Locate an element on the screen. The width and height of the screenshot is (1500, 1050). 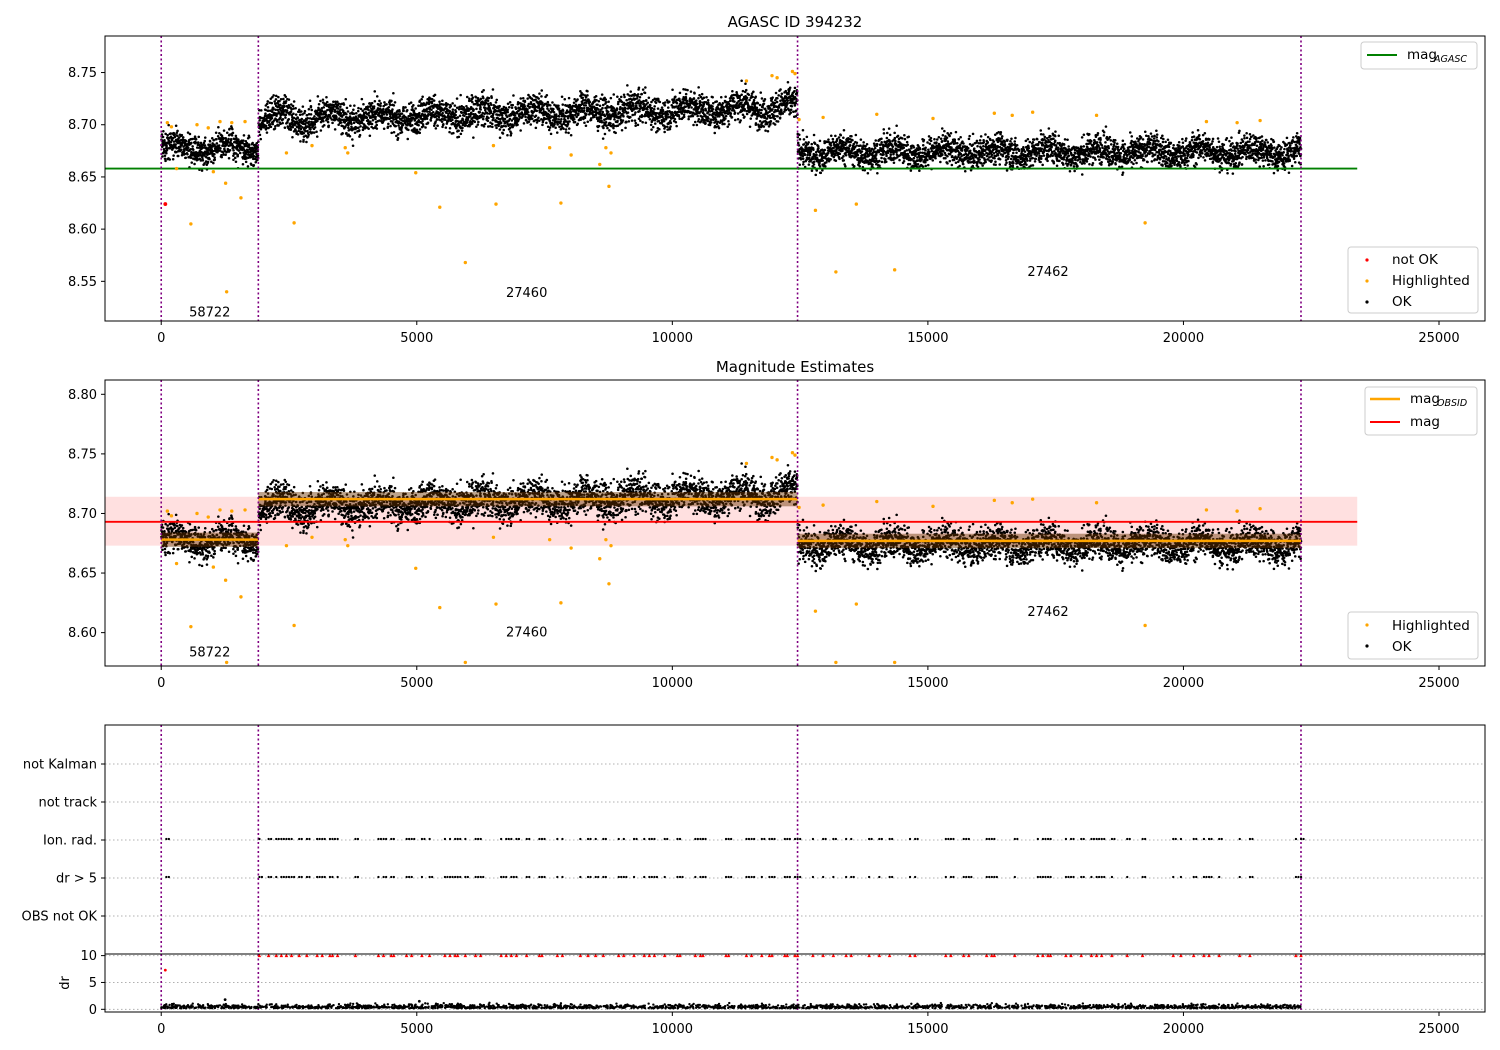
dr-ytick-label: 0 is located at coordinates (93, 1010).